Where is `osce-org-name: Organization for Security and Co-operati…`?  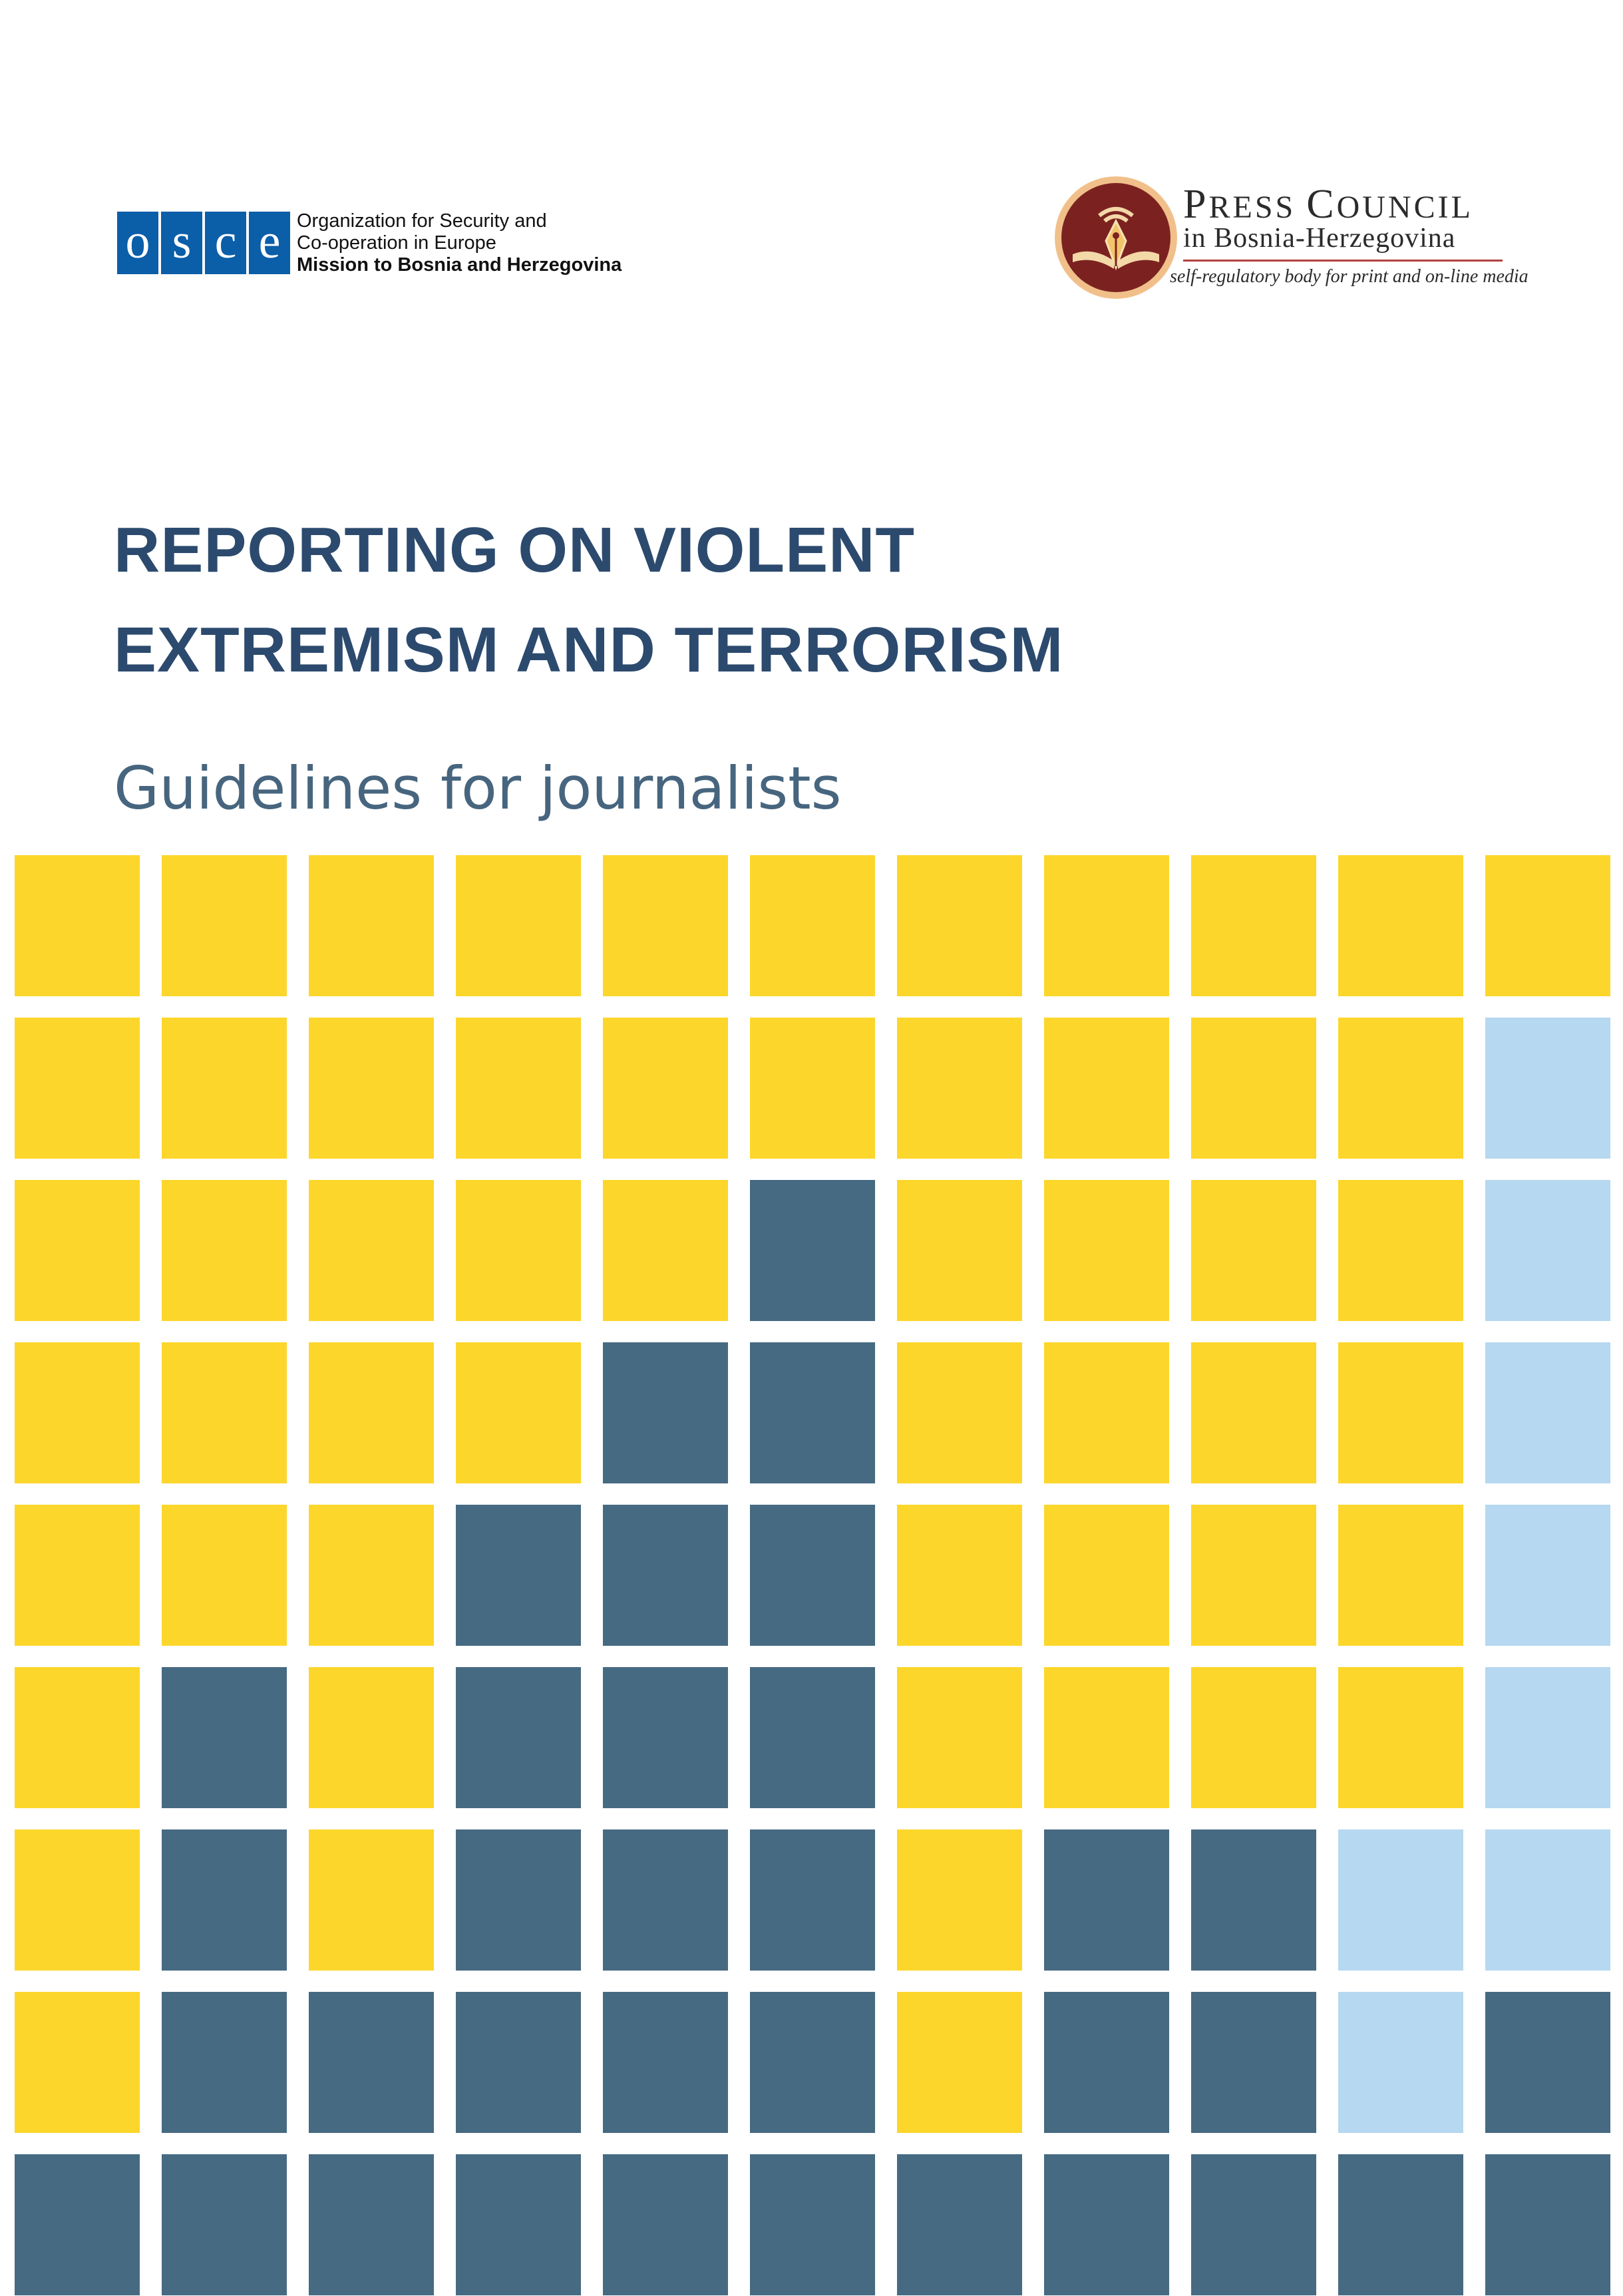 osce-org-name: Organization for Security and Co-operati… is located at coordinates (459, 243).